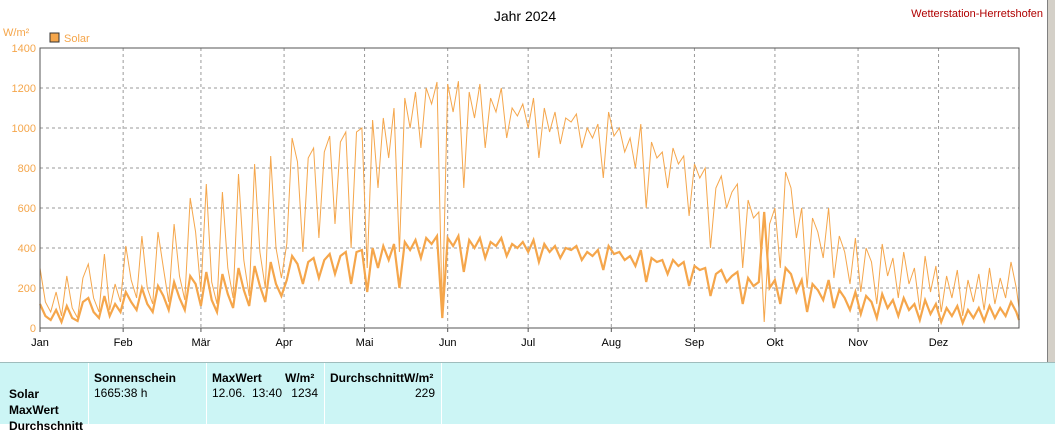  Describe the element at coordinates (284, 343) in the screenshot. I see `x-tick-label: Apr` at that location.